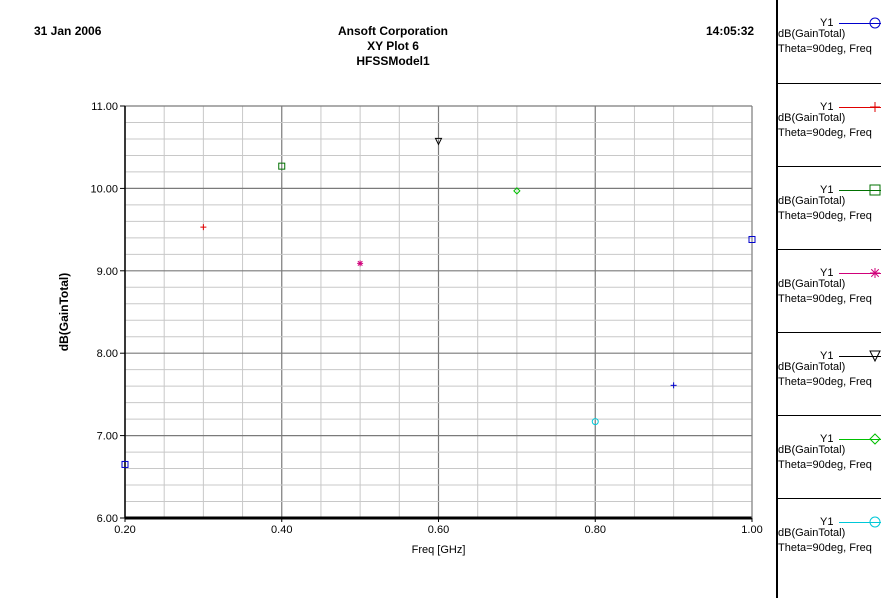  What do you see at coordinates (439, 550) in the screenshot?
I see `x-axis-label: Freq [GHz]` at bounding box center [439, 550].